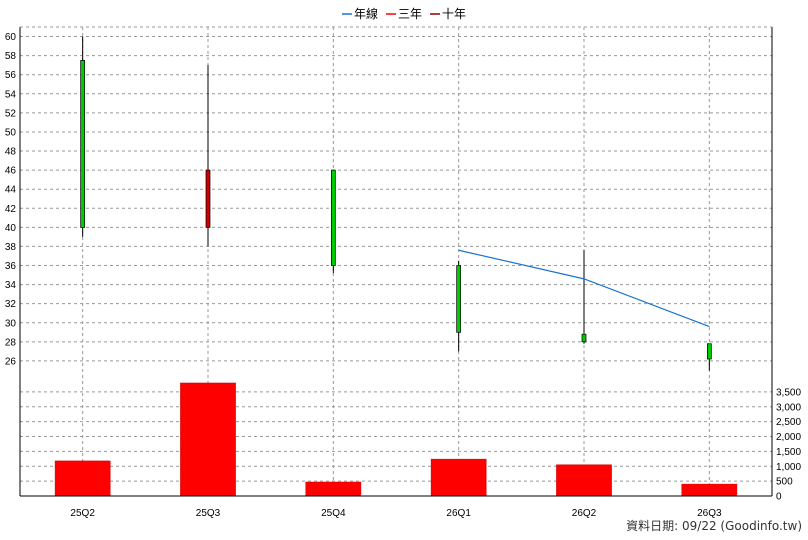  What do you see at coordinates (11, 266) in the screenshot?
I see `price-tick-label: 36` at bounding box center [11, 266].